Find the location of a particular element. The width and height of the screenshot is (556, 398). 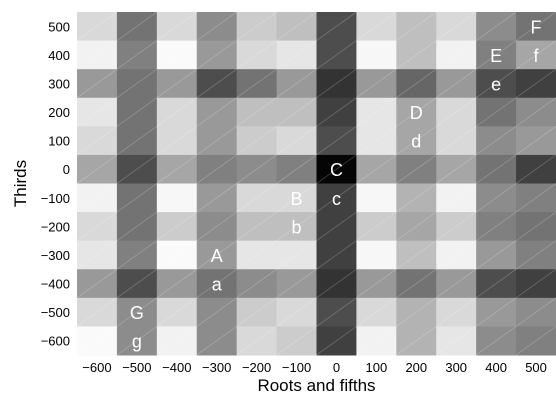

x-axis-title: Roots and fifths is located at coordinates (316, 385).